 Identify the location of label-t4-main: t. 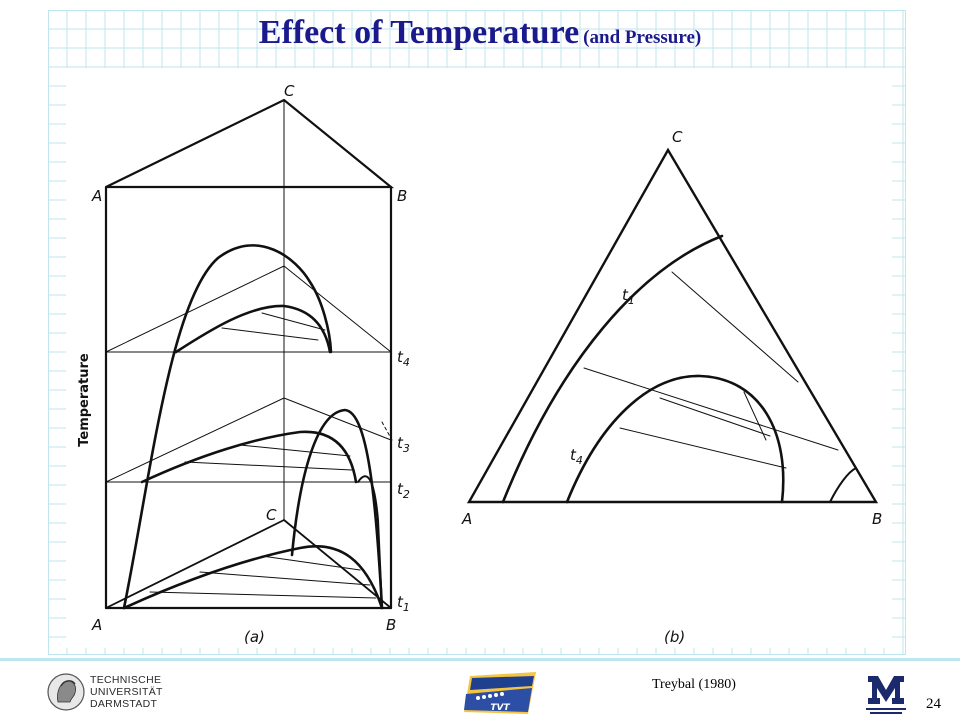
(400, 357).